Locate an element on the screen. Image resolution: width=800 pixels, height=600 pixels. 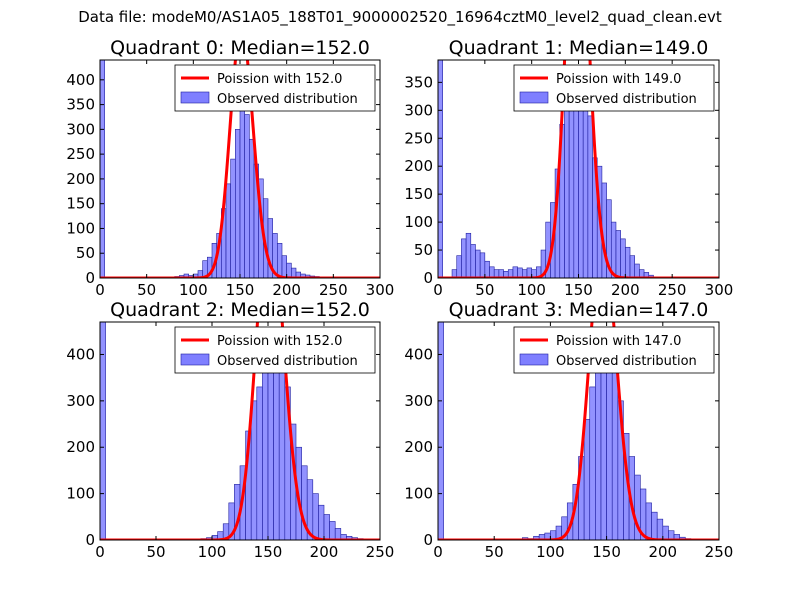
legend-line-label: Poission with 149.0 is located at coordinates (618, 79).